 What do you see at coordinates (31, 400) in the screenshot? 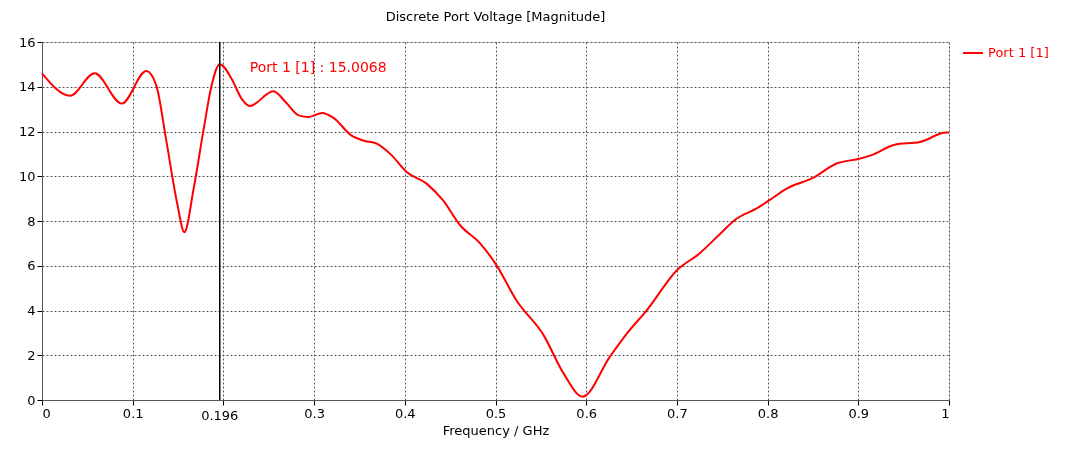
I see `y-tick-label: 0` at bounding box center [31, 400].